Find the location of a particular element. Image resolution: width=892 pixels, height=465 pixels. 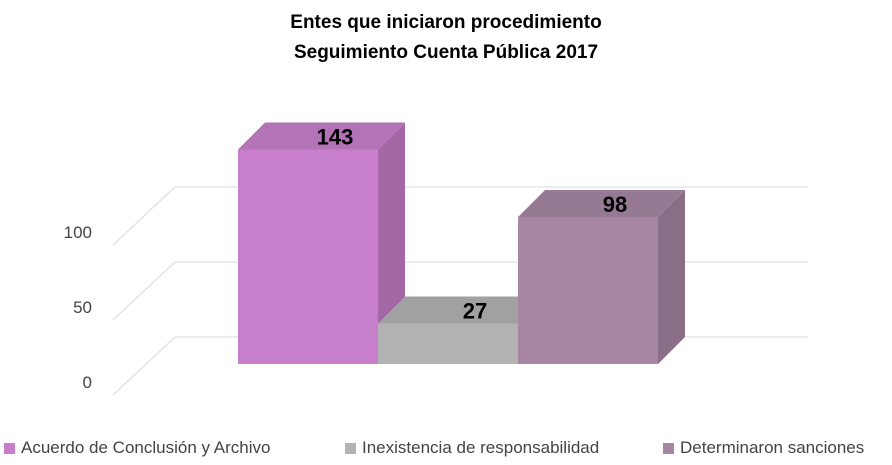

bar-top-inexistencia is located at coordinates (461, 310).